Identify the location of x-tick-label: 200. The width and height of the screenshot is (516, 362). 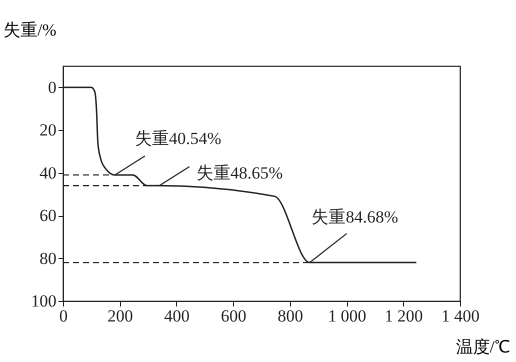
(120, 316).